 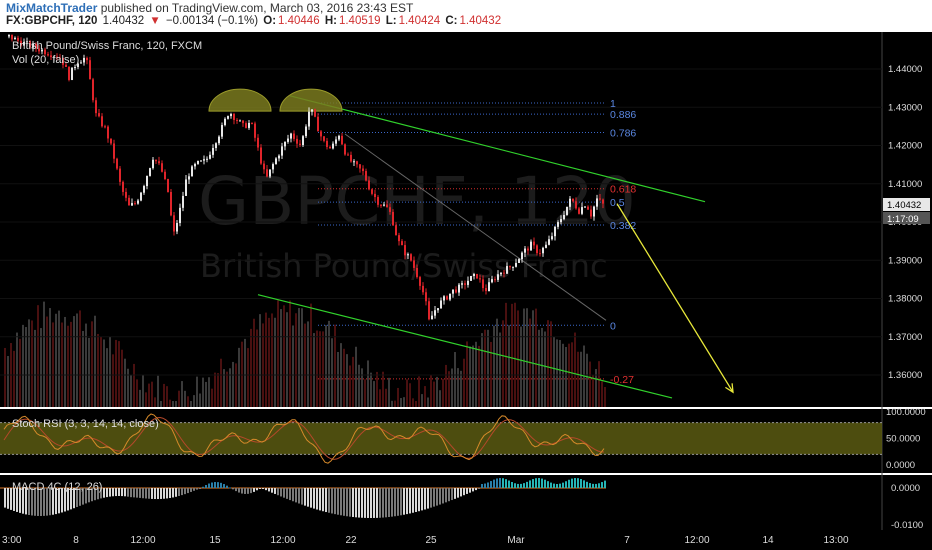 I want to click on fib-label-0: 0, so click(x=613, y=326).